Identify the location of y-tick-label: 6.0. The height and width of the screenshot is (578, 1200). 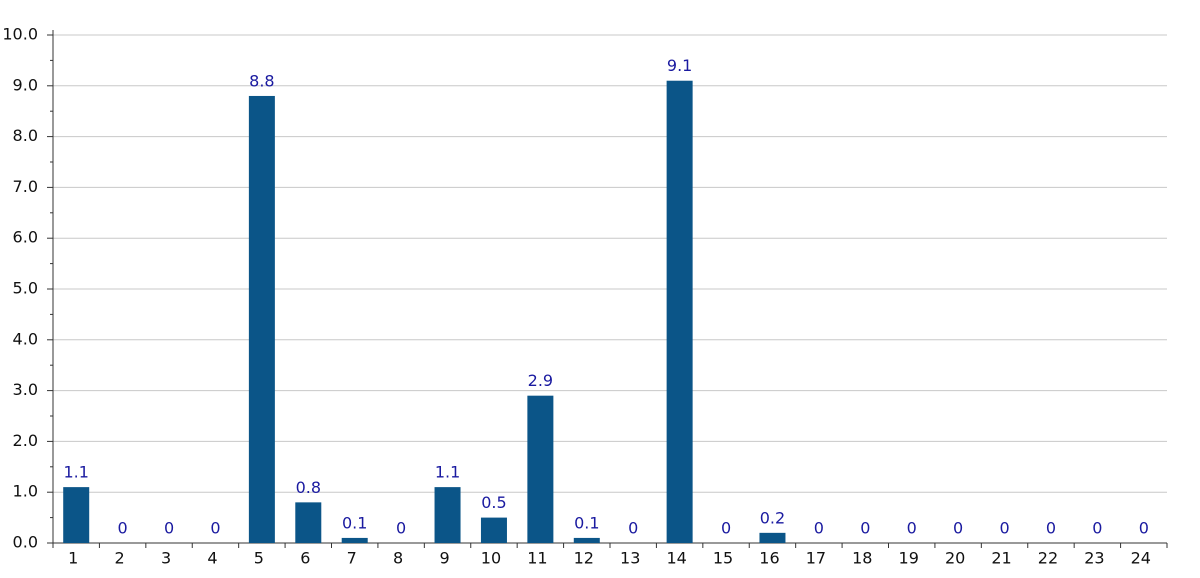
(25, 237).